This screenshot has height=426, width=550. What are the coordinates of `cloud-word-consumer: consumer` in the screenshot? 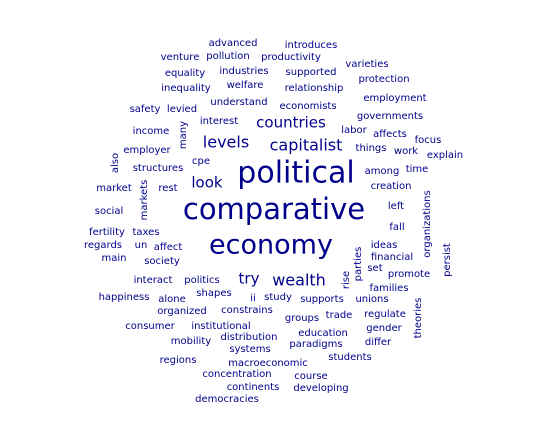 It's located at (150, 326).